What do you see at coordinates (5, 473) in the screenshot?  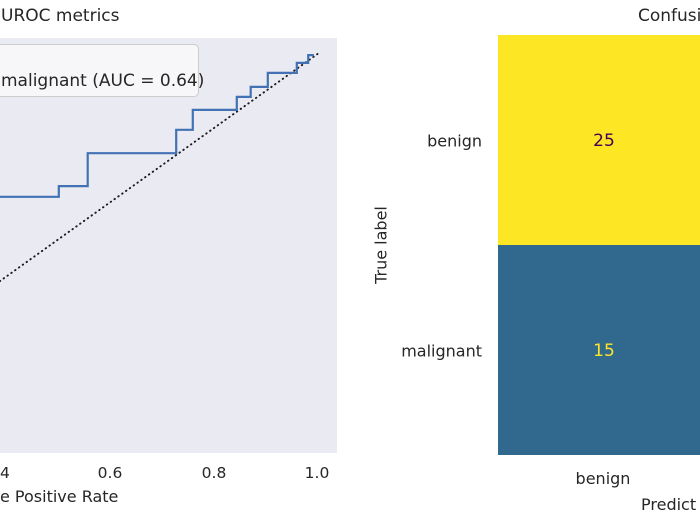 I see `roc-xtick-0.4-fragment: 4` at bounding box center [5, 473].